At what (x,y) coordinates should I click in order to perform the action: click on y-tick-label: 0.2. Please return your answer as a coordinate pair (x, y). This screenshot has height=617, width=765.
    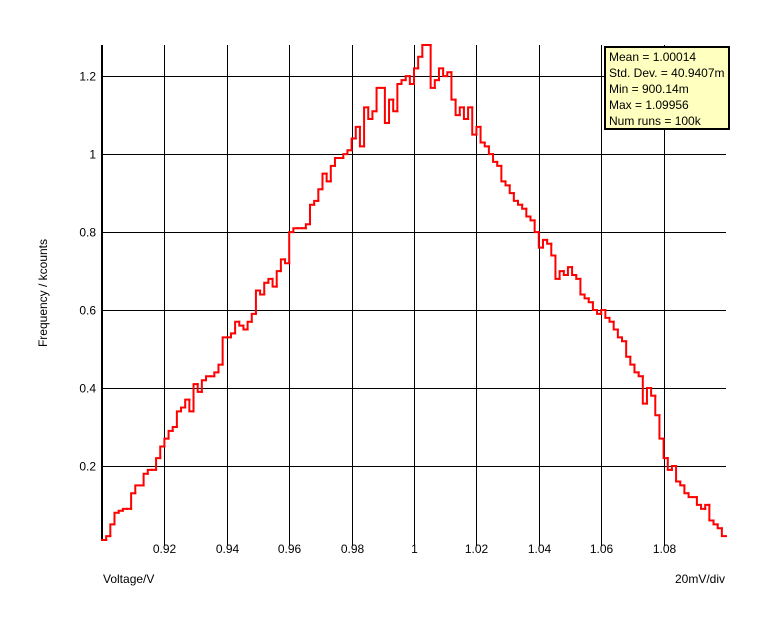
    Looking at the image, I should click on (87, 467).